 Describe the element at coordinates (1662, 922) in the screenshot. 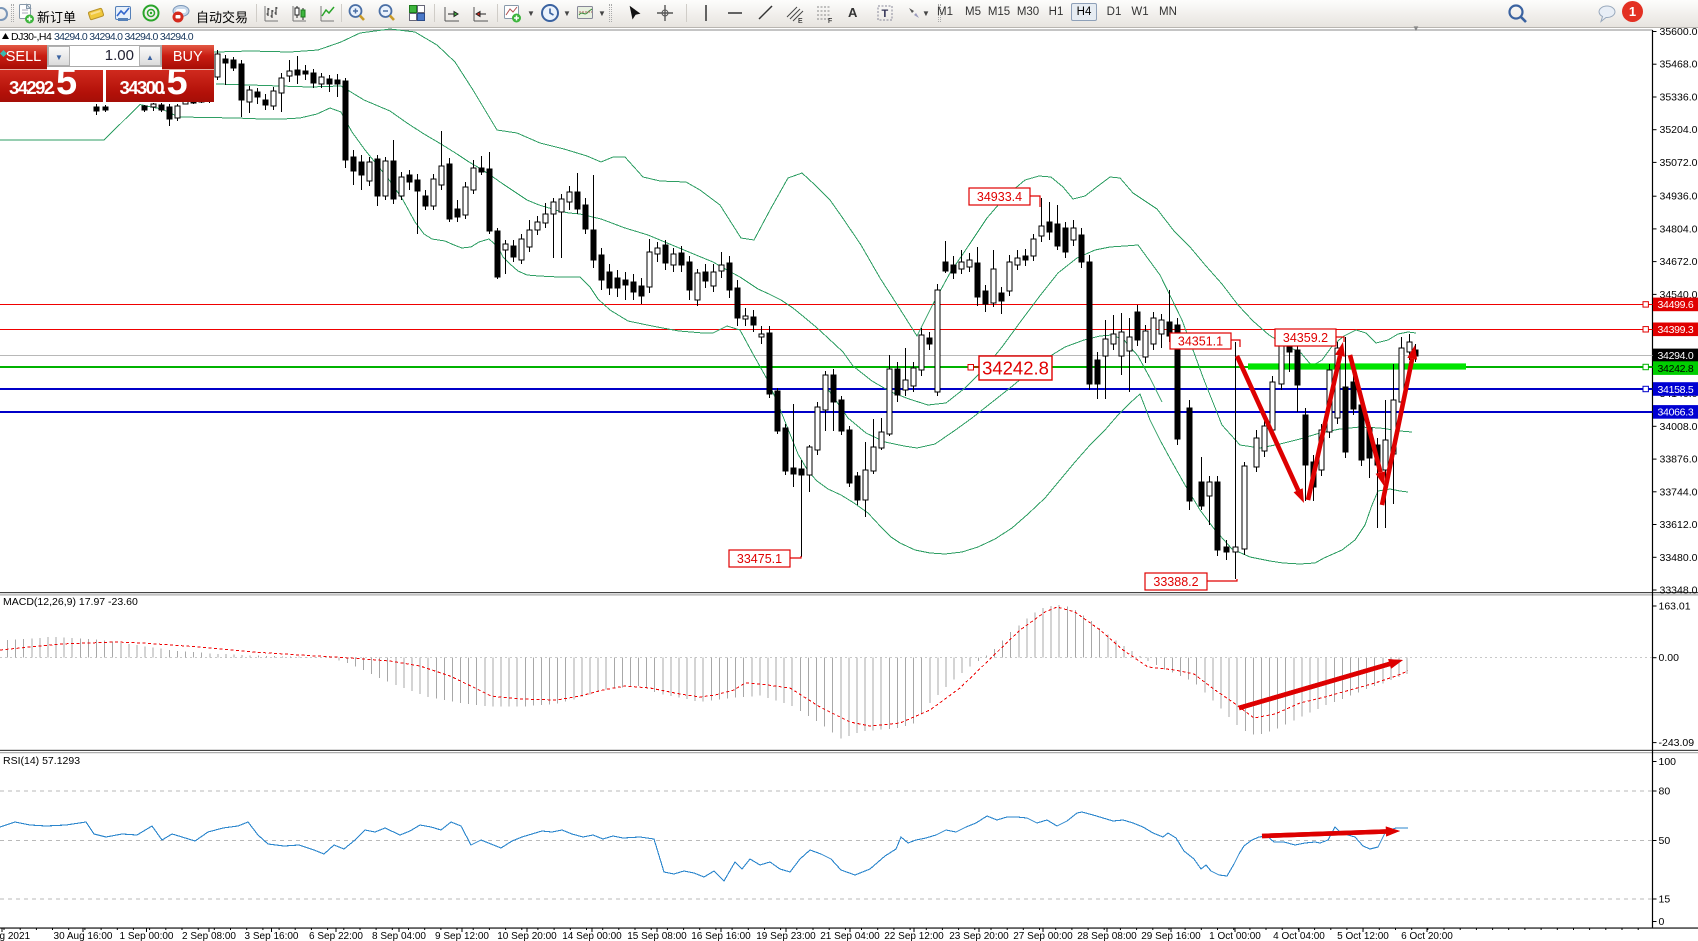

I see `svg-text: 0` at that location.